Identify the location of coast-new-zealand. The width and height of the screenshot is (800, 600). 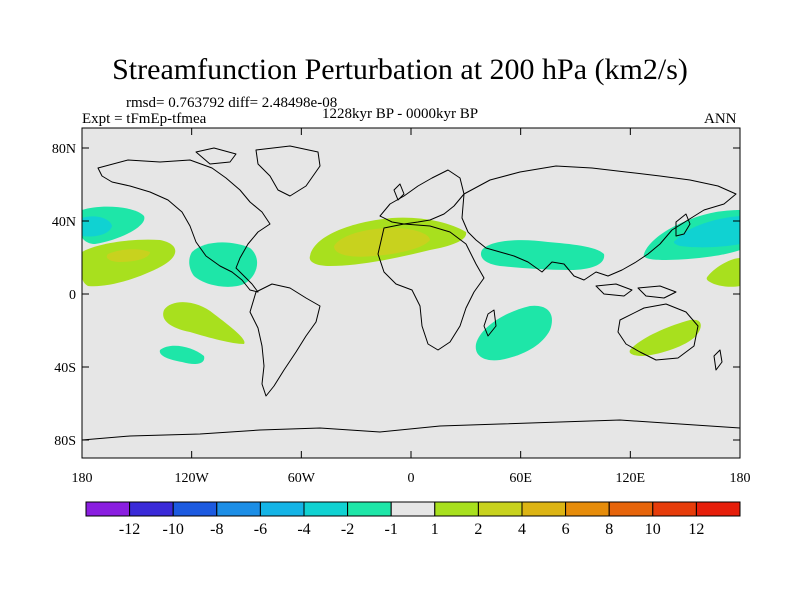
(718, 360).